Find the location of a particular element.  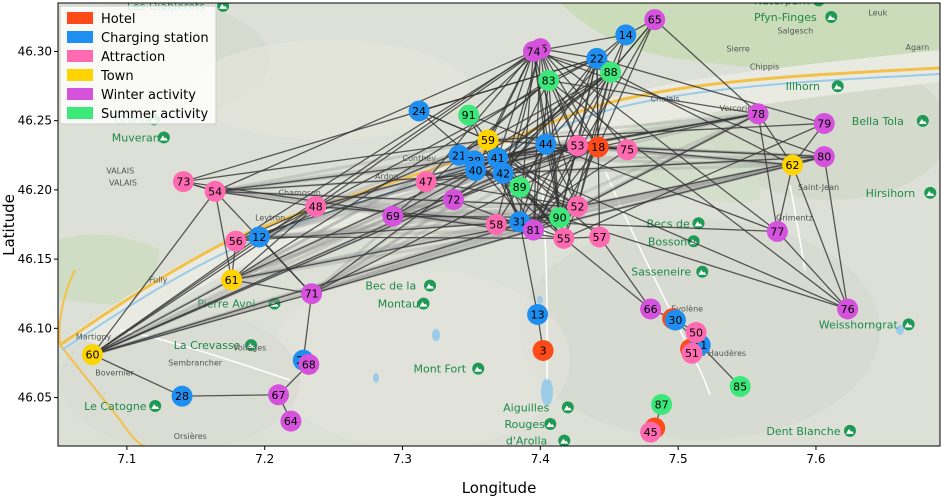

location-node: 71 is located at coordinates (312, 294).